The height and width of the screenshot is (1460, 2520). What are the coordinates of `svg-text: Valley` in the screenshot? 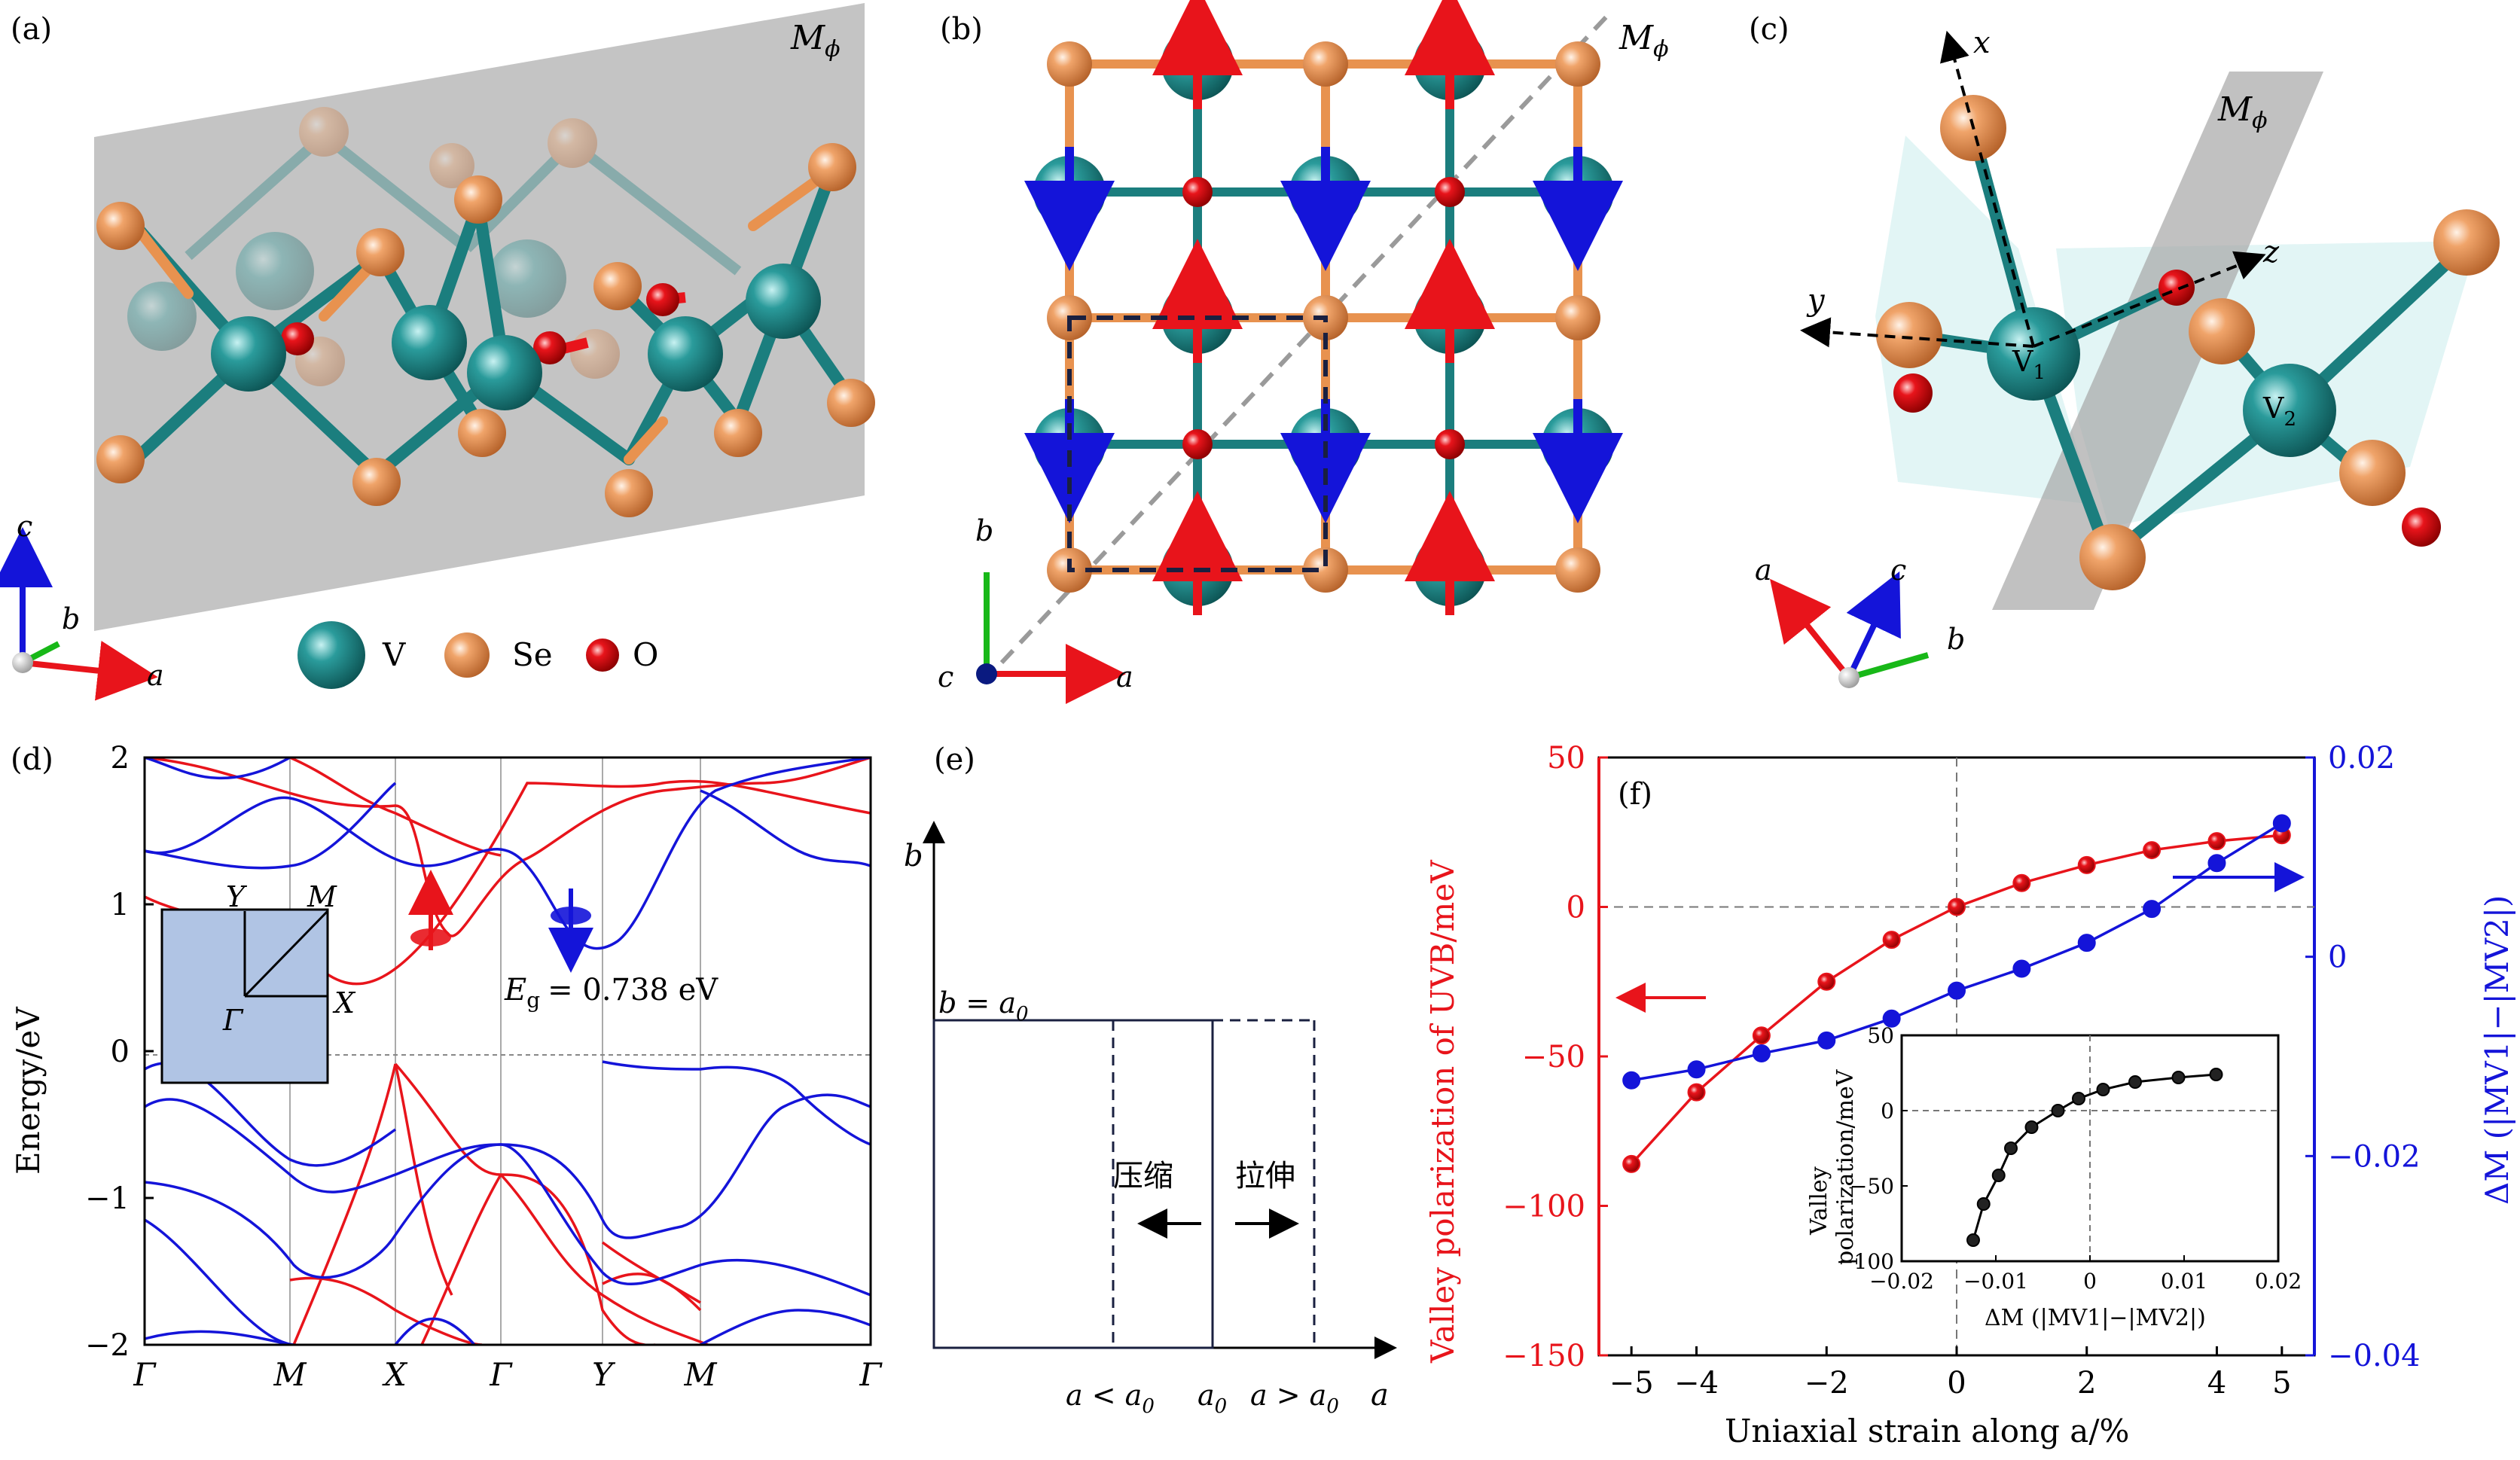 It's located at (1819, 1201).